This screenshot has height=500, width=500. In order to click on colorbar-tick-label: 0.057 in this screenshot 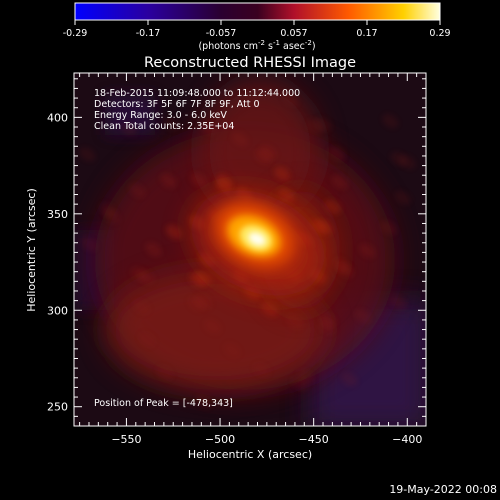, I will do `click(293, 33)`.